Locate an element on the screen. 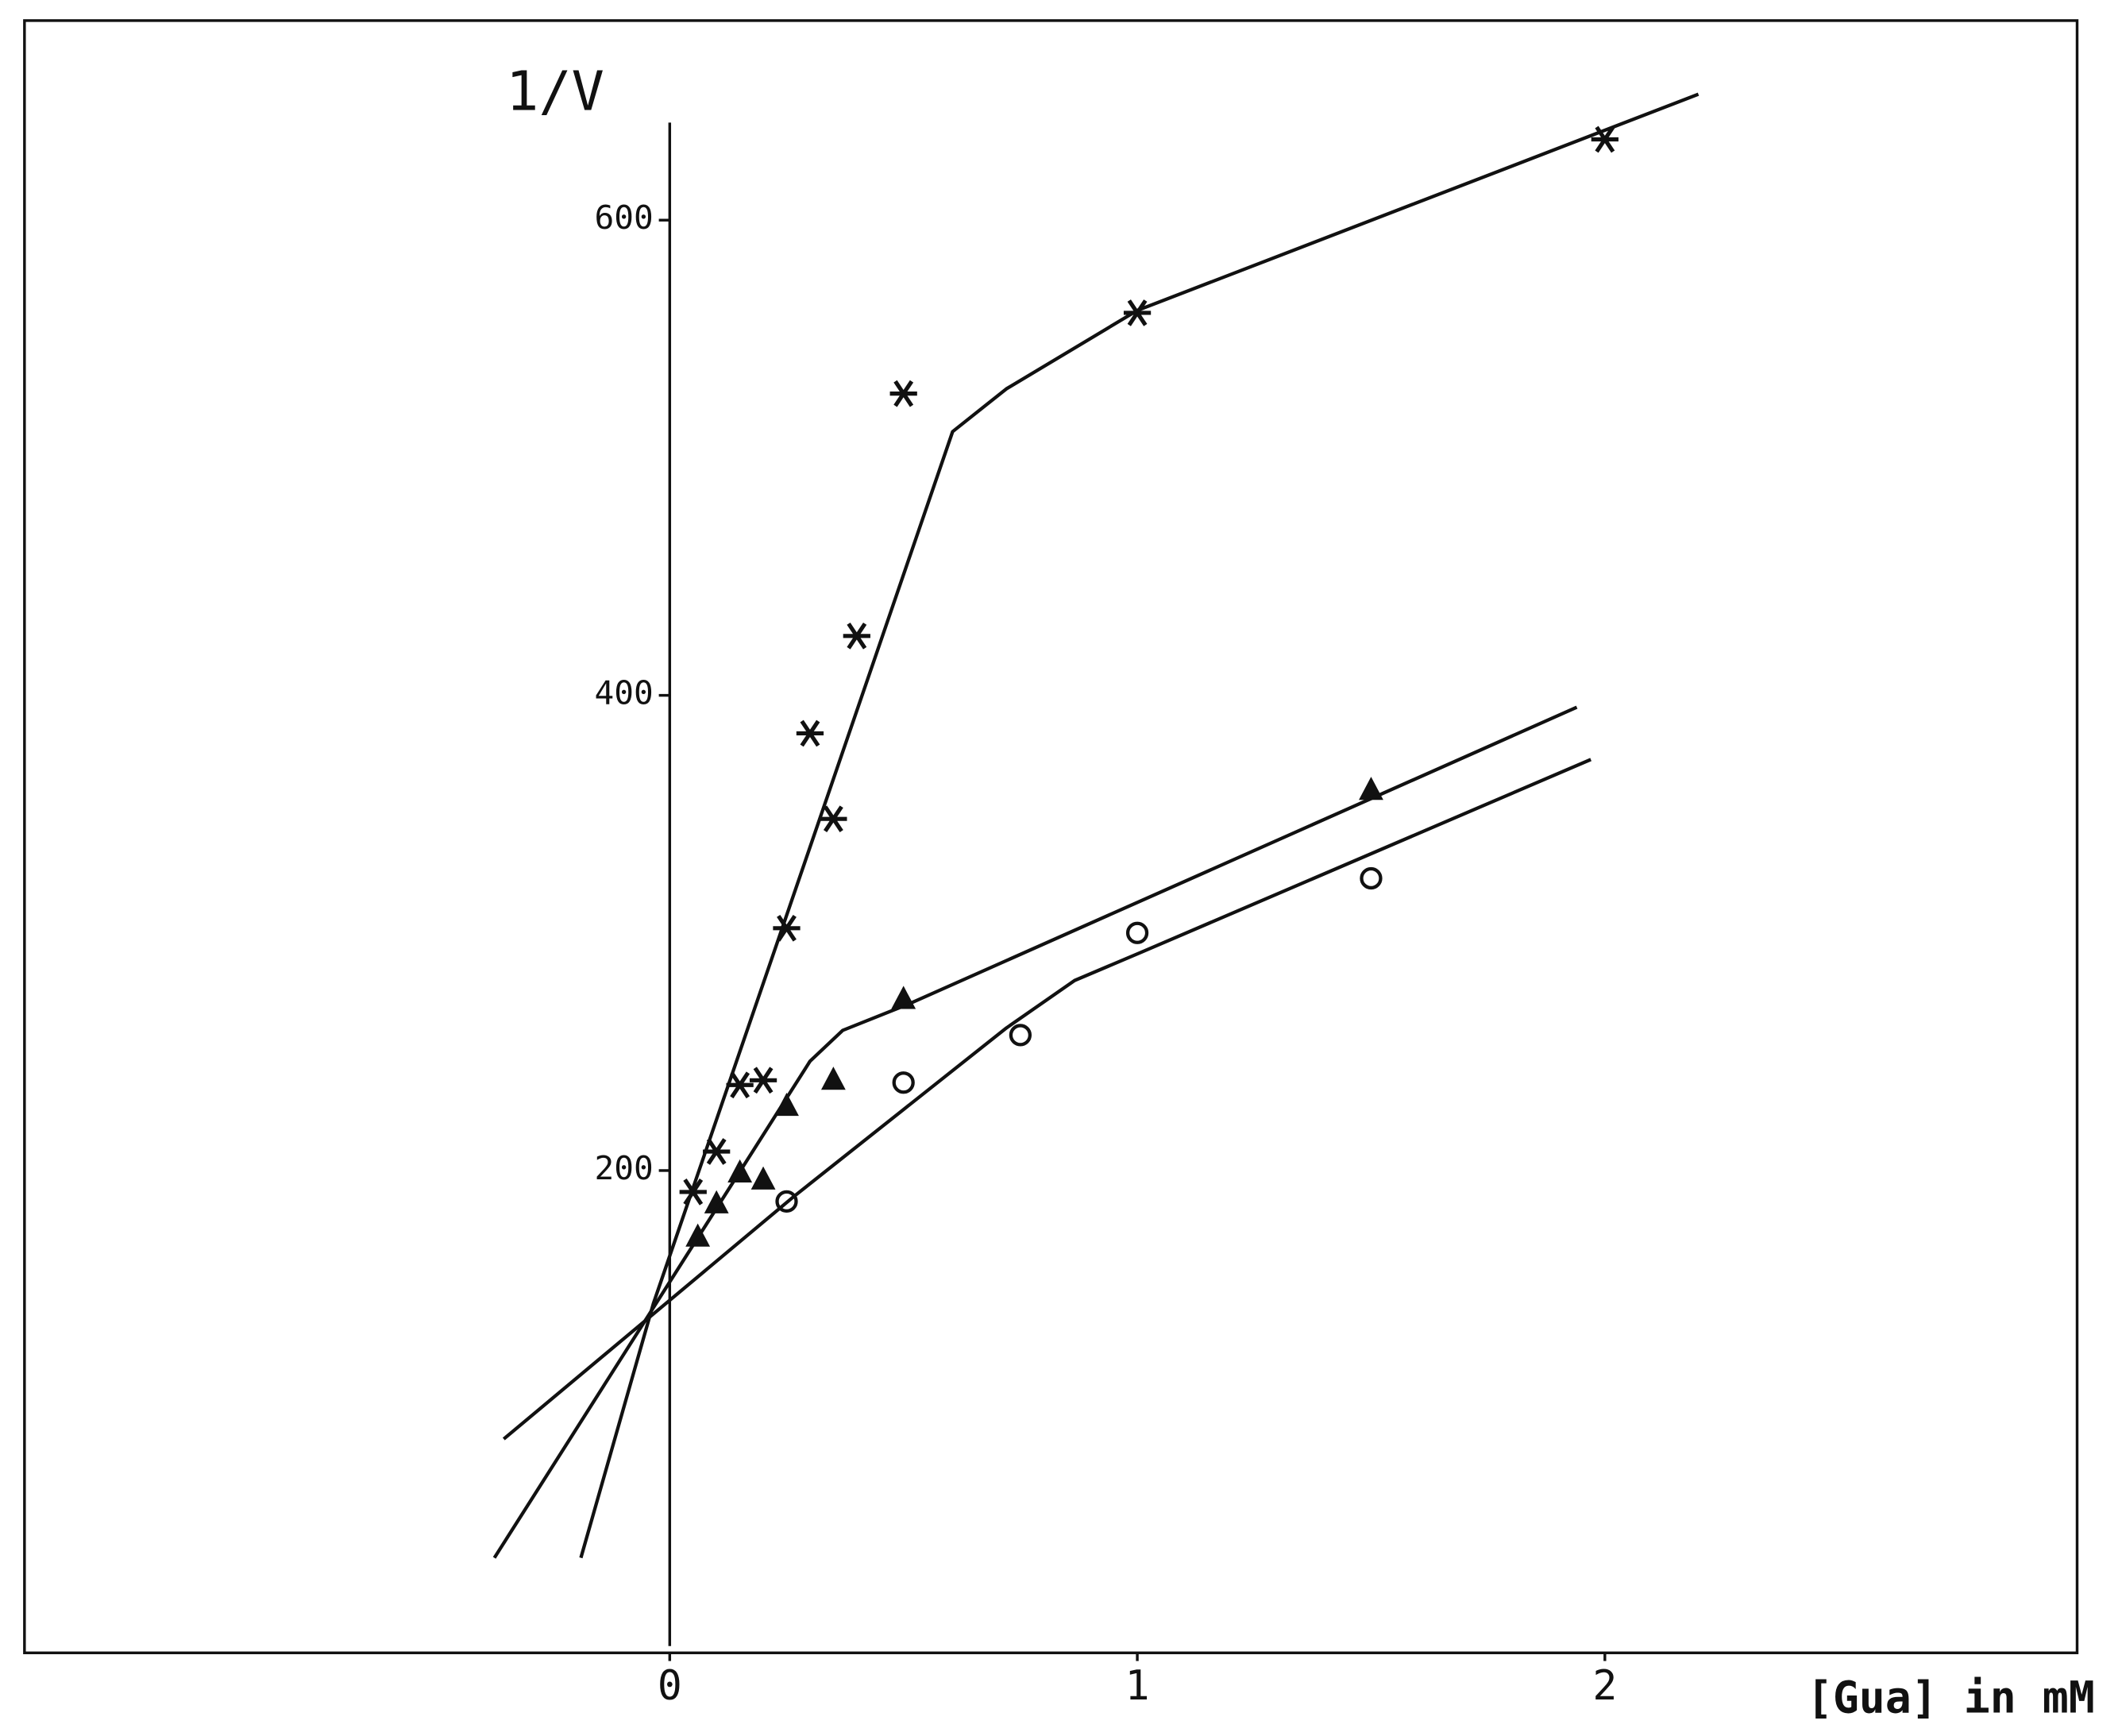 This screenshot has width=2122, height=1736. y-tick-label: 200 is located at coordinates (624, 1168).